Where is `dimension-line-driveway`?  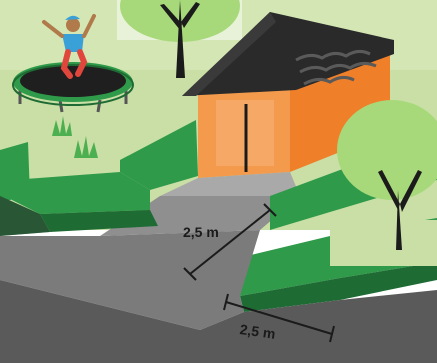 dimension-line-driveway is located at coordinates (230, 242).